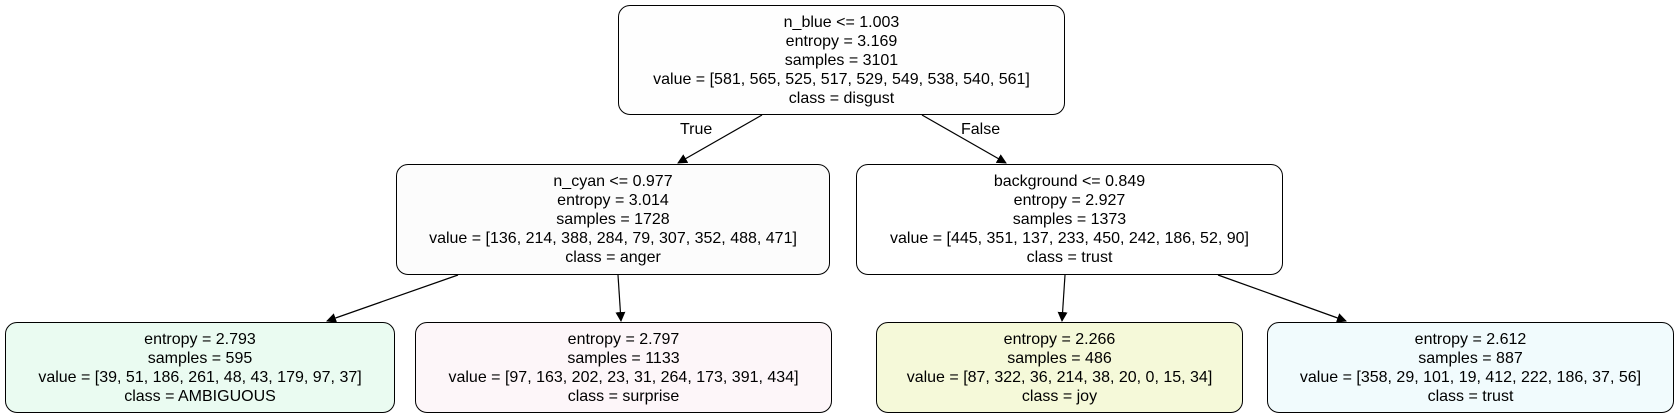  I want to click on node-line: background <= 0.849, so click(1069, 181).